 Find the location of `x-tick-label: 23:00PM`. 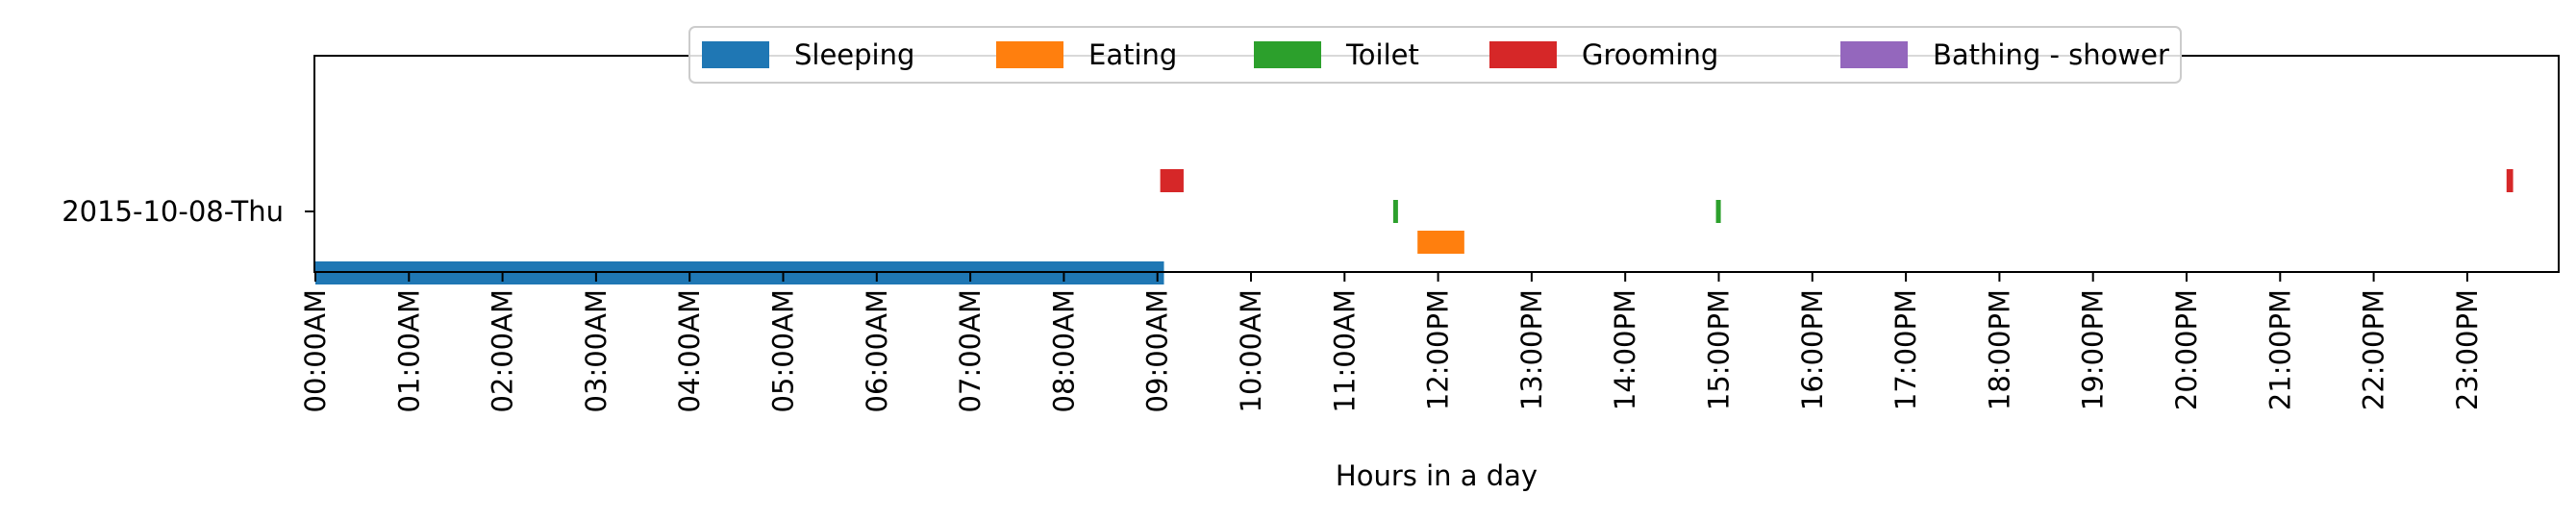

x-tick-label: 23:00PM is located at coordinates (2467, 349).